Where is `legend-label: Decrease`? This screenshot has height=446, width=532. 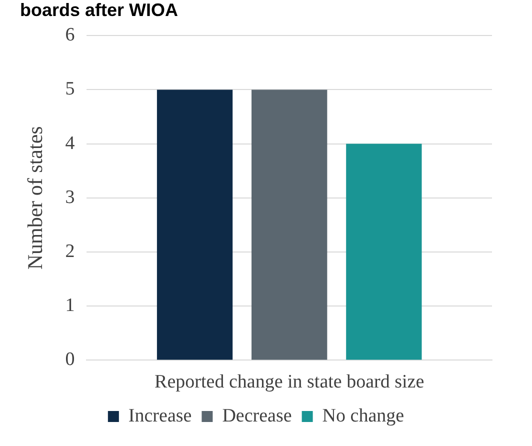
legend-label: Decrease is located at coordinates (257, 415).